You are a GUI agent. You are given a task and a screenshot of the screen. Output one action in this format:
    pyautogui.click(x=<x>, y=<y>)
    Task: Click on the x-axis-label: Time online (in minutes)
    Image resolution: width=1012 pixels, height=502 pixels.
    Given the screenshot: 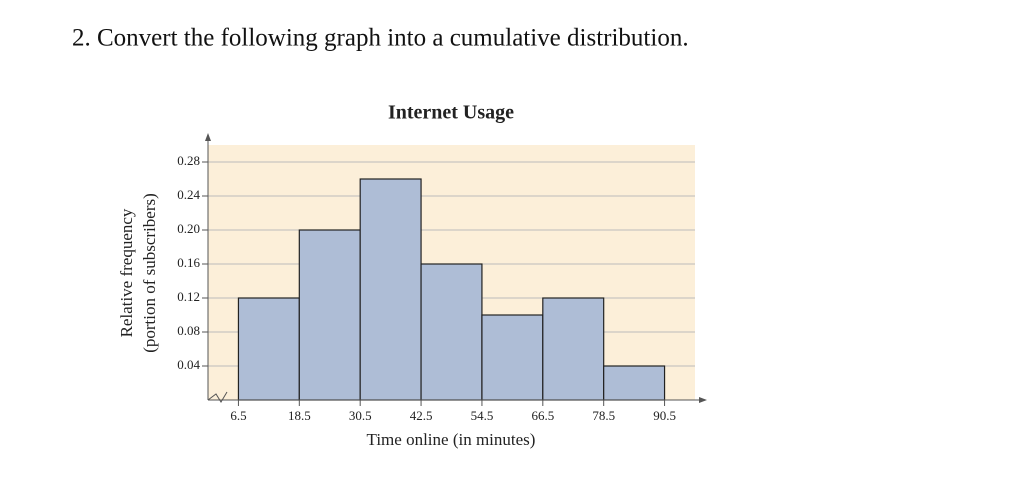 What is the action you would take?
    pyautogui.click(x=451, y=439)
    